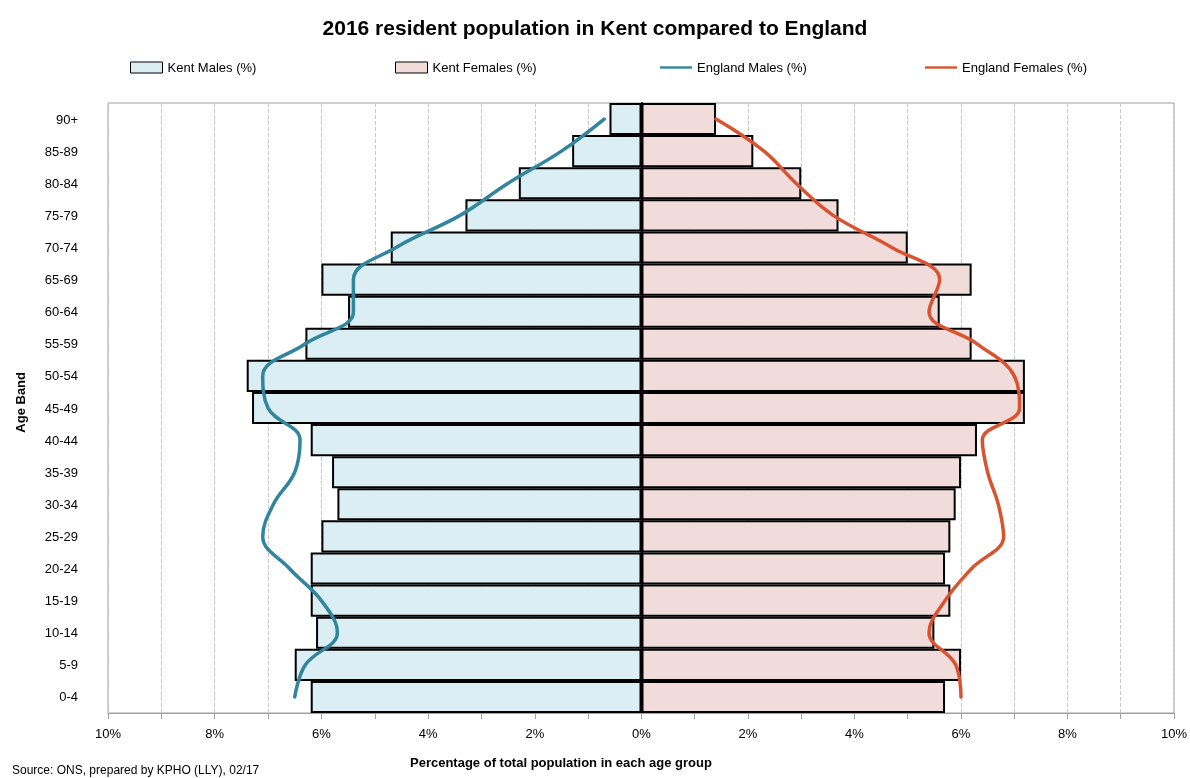 Image resolution: width=1190 pixels, height=778 pixels. I want to click on y-tick-label: 30-34, so click(61, 504).